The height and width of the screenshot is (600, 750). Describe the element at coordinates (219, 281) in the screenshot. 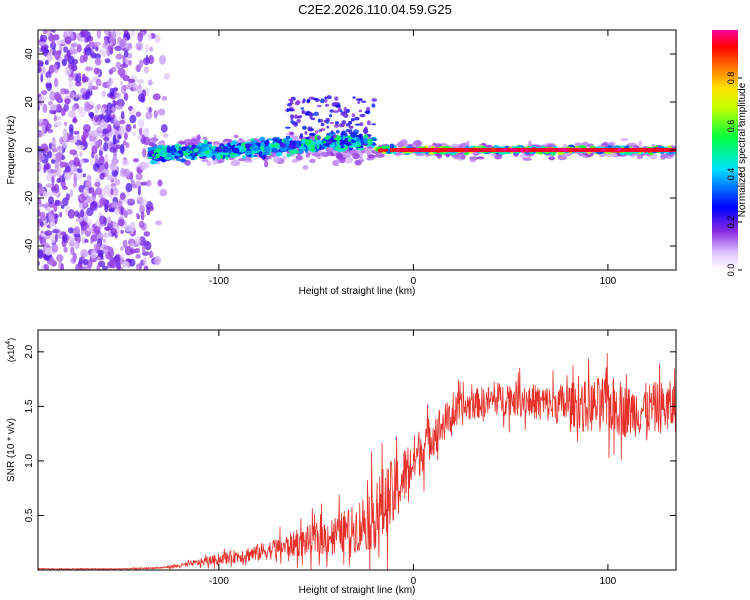

I see `x-tick-label: -100` at that location.